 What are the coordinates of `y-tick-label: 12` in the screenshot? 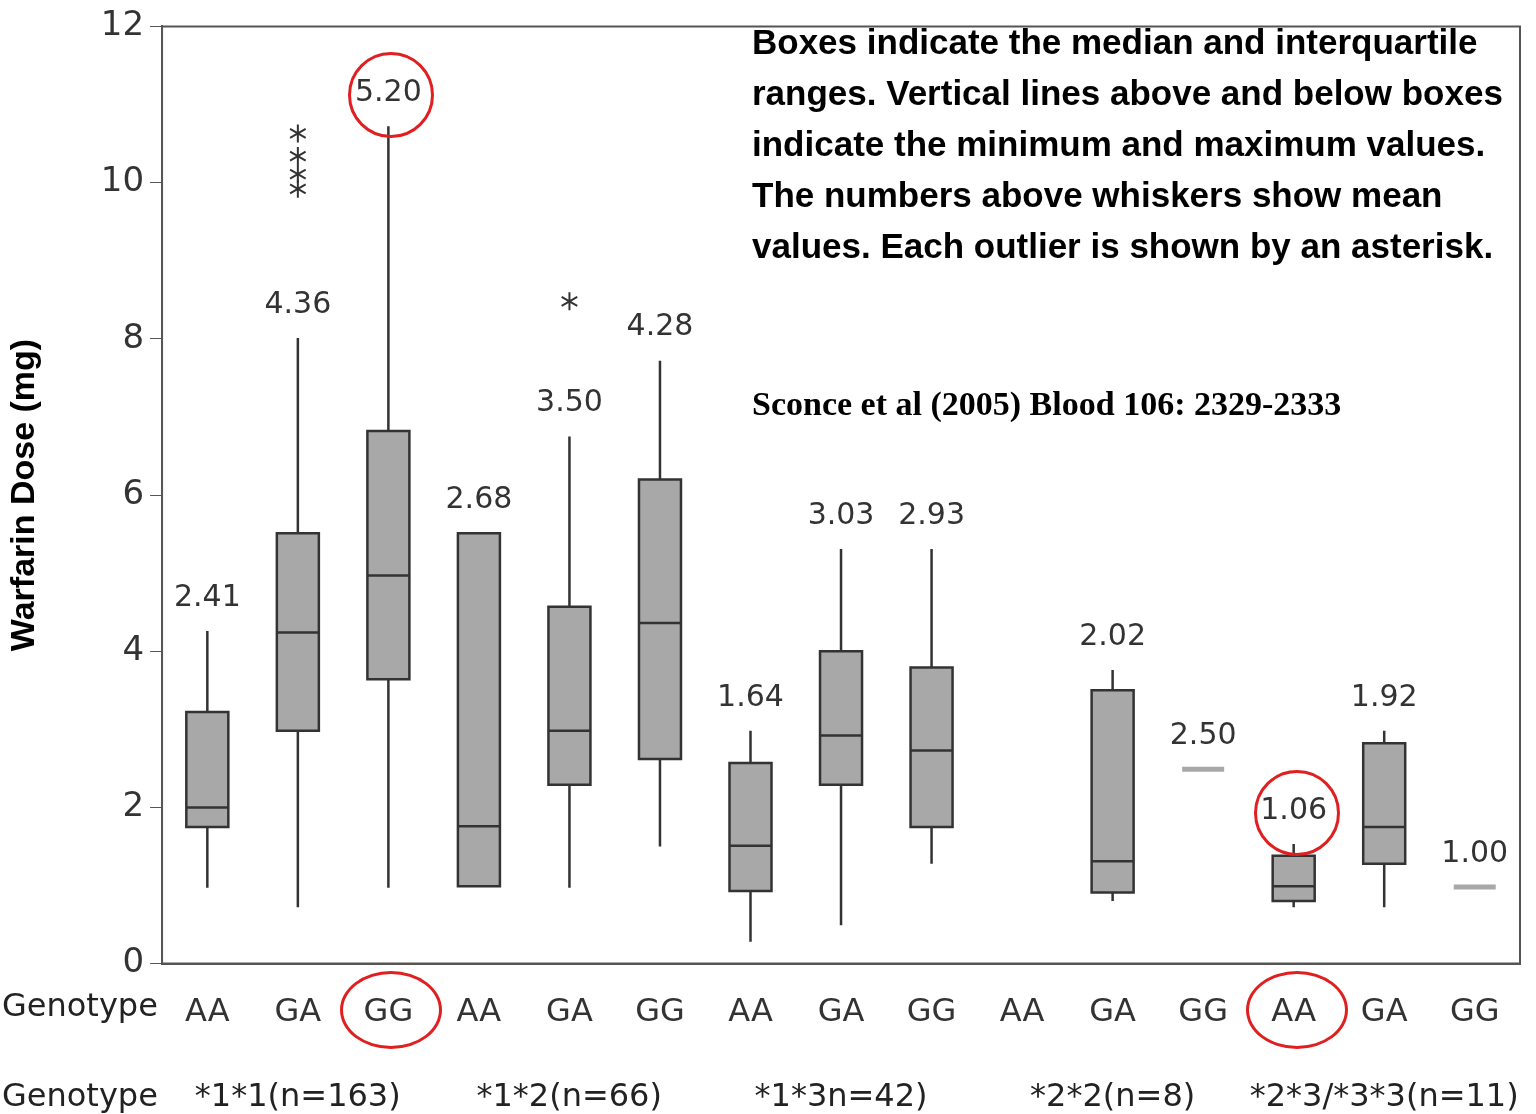 It's located at (122, 23).